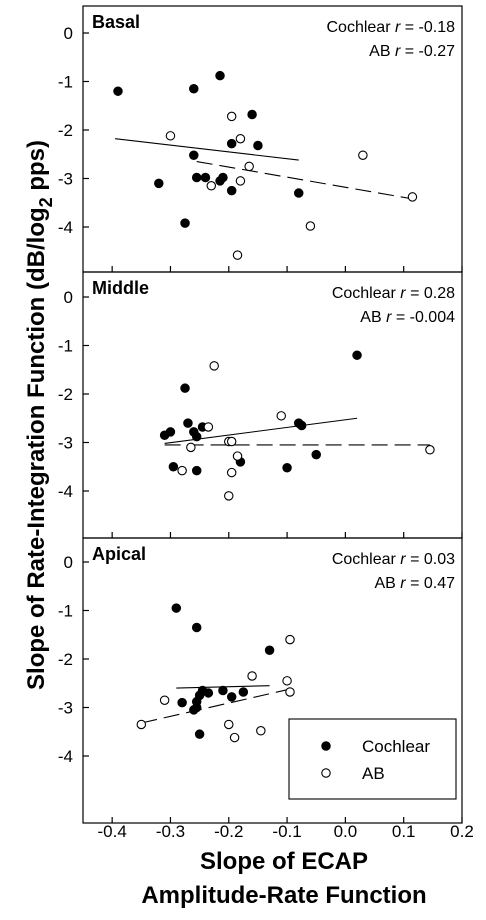 The height and width of the screenshot is (920, 486). Describe the element at coordinates (36, 168) in the screenshot. I see `y-axis-title-end: pps)` at that location.